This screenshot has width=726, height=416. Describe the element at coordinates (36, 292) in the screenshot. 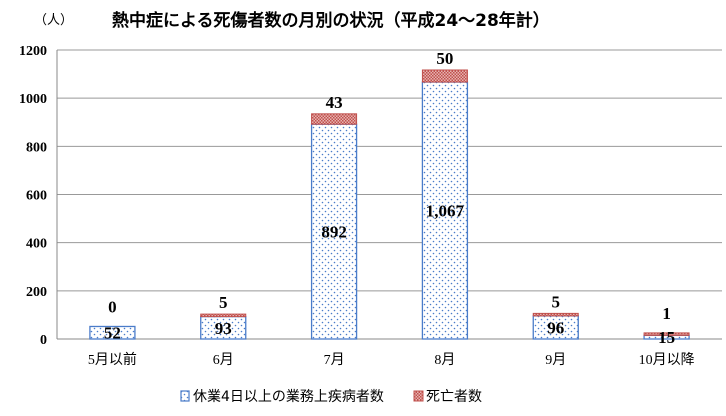

I see `y-tick-label: 200` at that location.